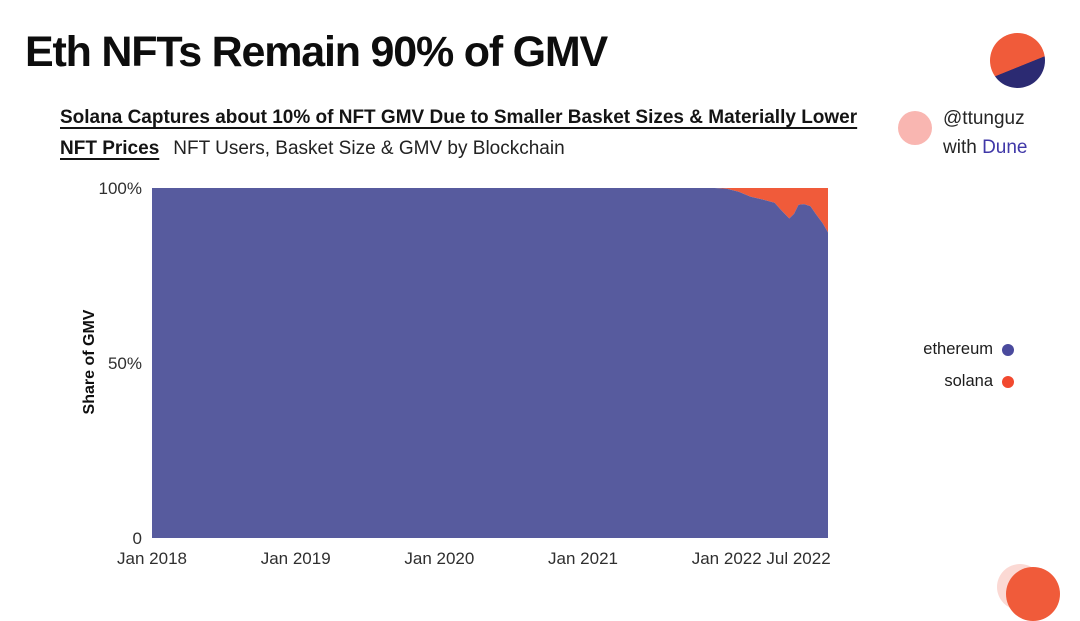 Image resolution: width=1080 pixels, height=621 pixels. I want to click on solana-legend-dot-icon, so click(1008, 381).